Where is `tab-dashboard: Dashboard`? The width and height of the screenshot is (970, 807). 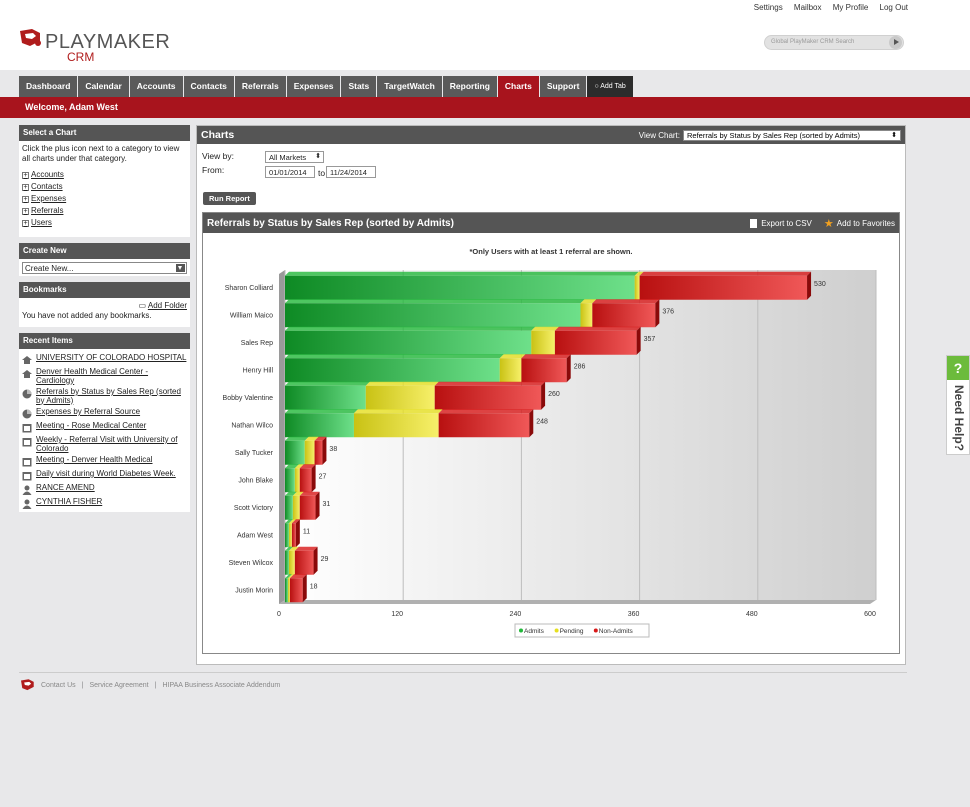
tab-dashboard: Dashboard is located at coordinates (48, 86).